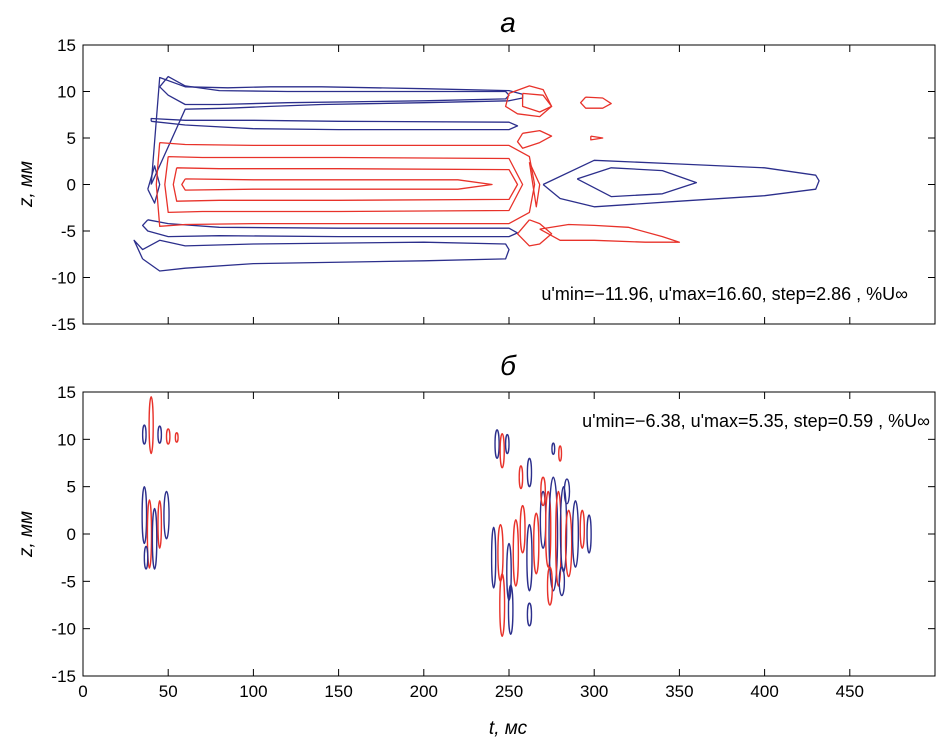 Image resolution: width=950 pixels, height=747 pixels. What do you see at coordinates (26, 534) in the screenshot?
I see `panel-b-y-label: z, мм` at bounding box center [26, 534].